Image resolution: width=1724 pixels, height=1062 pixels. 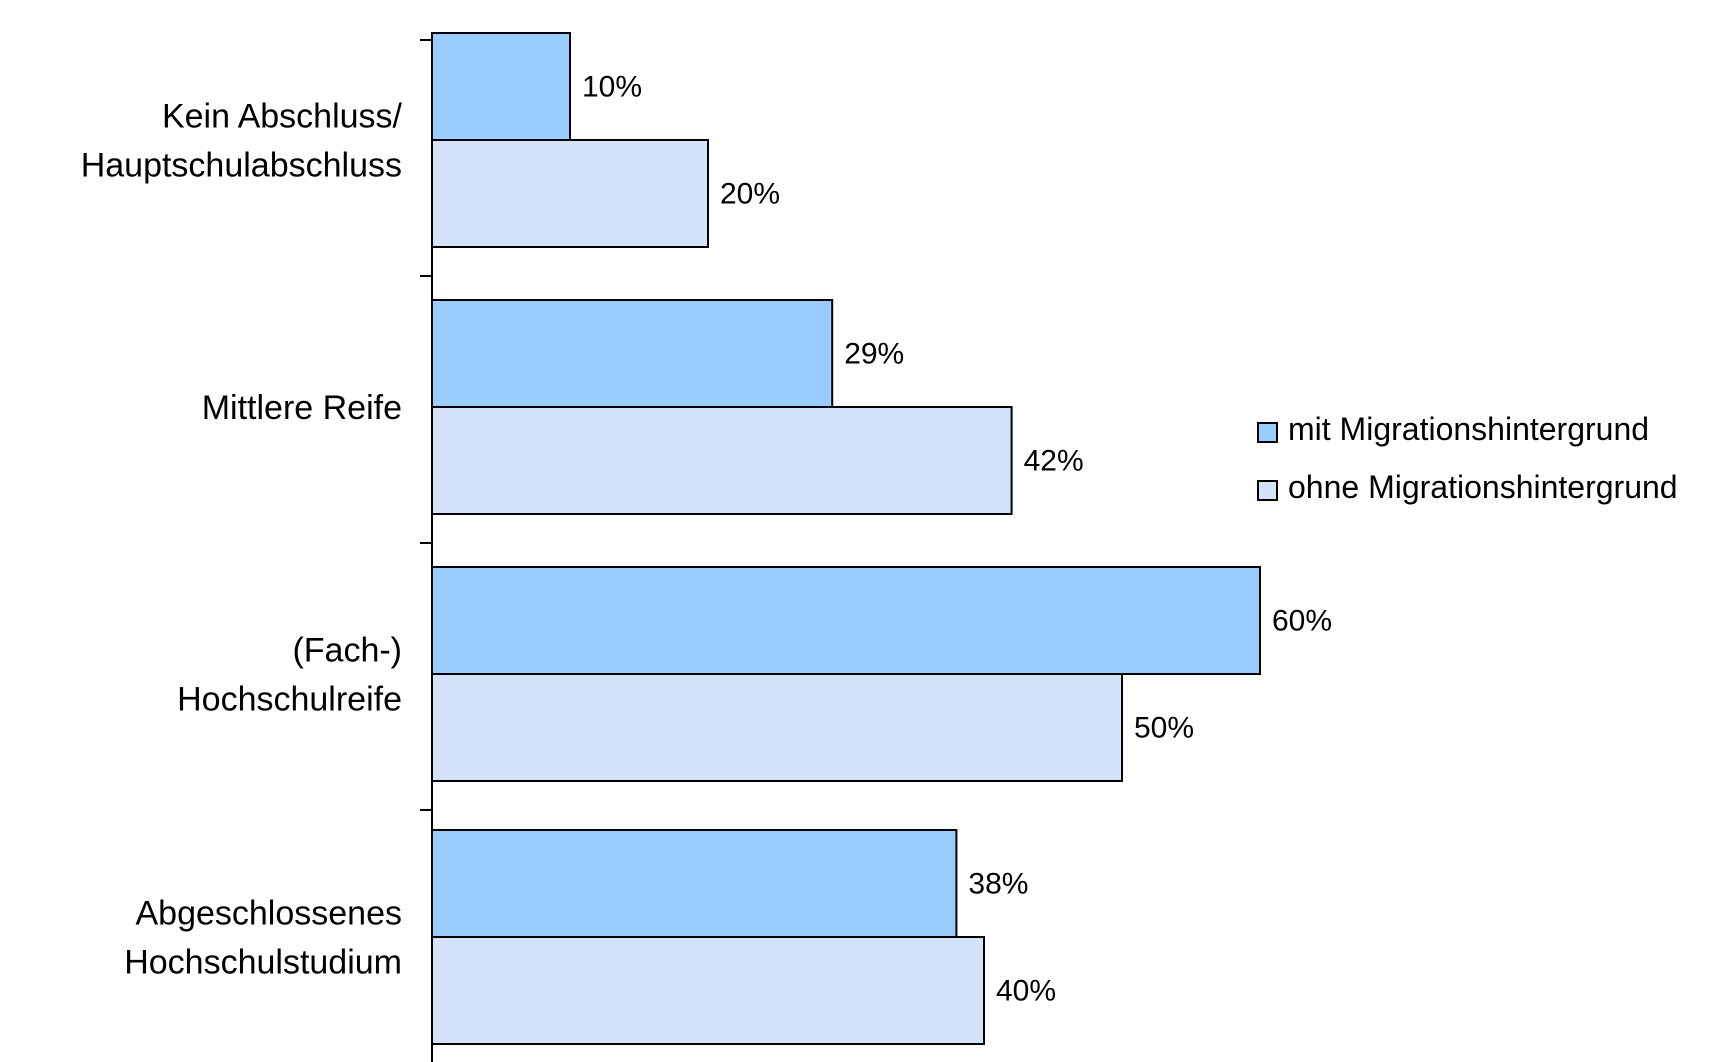 I want to click on category-label-0: Kein Abschluss/Hauptschulabschluss, so click(x=242, y=141).